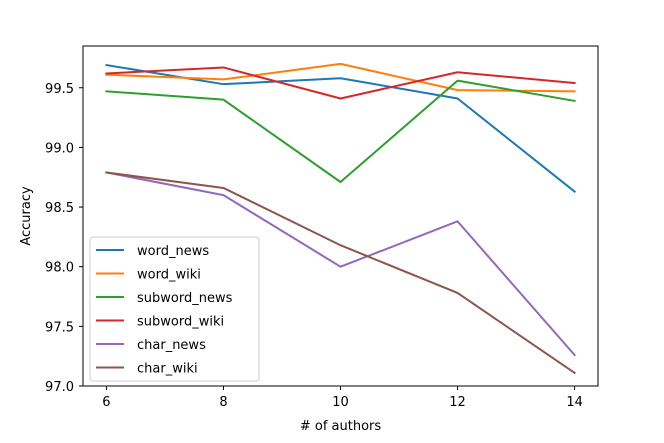 The width and height of the screenshot is (664, 443). What do you see at coordinates (180, 322) in the screenshot?
I see `legend-label: subword_wiki` at bounding box center [180, 322].